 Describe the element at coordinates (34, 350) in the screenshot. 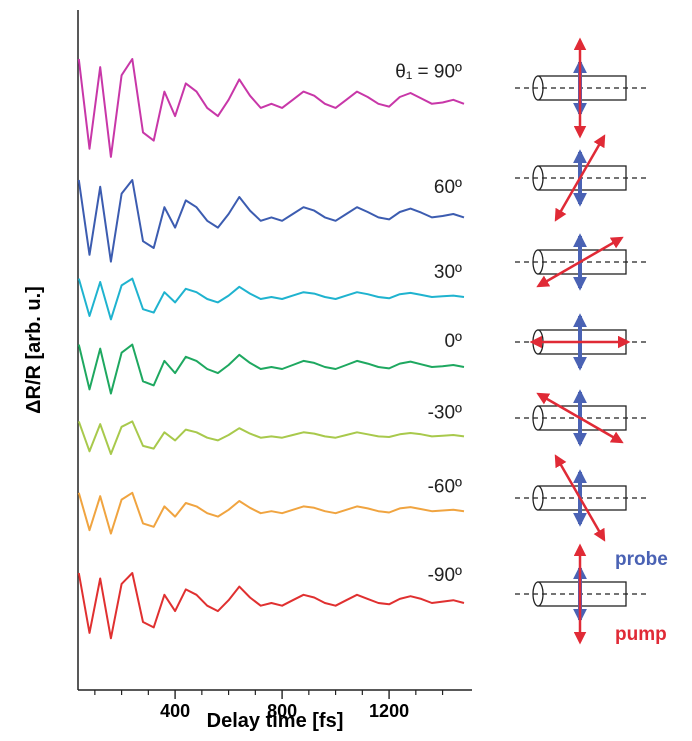

I see `y-axis-label: ΔR/R [arb. u.]` at that location.